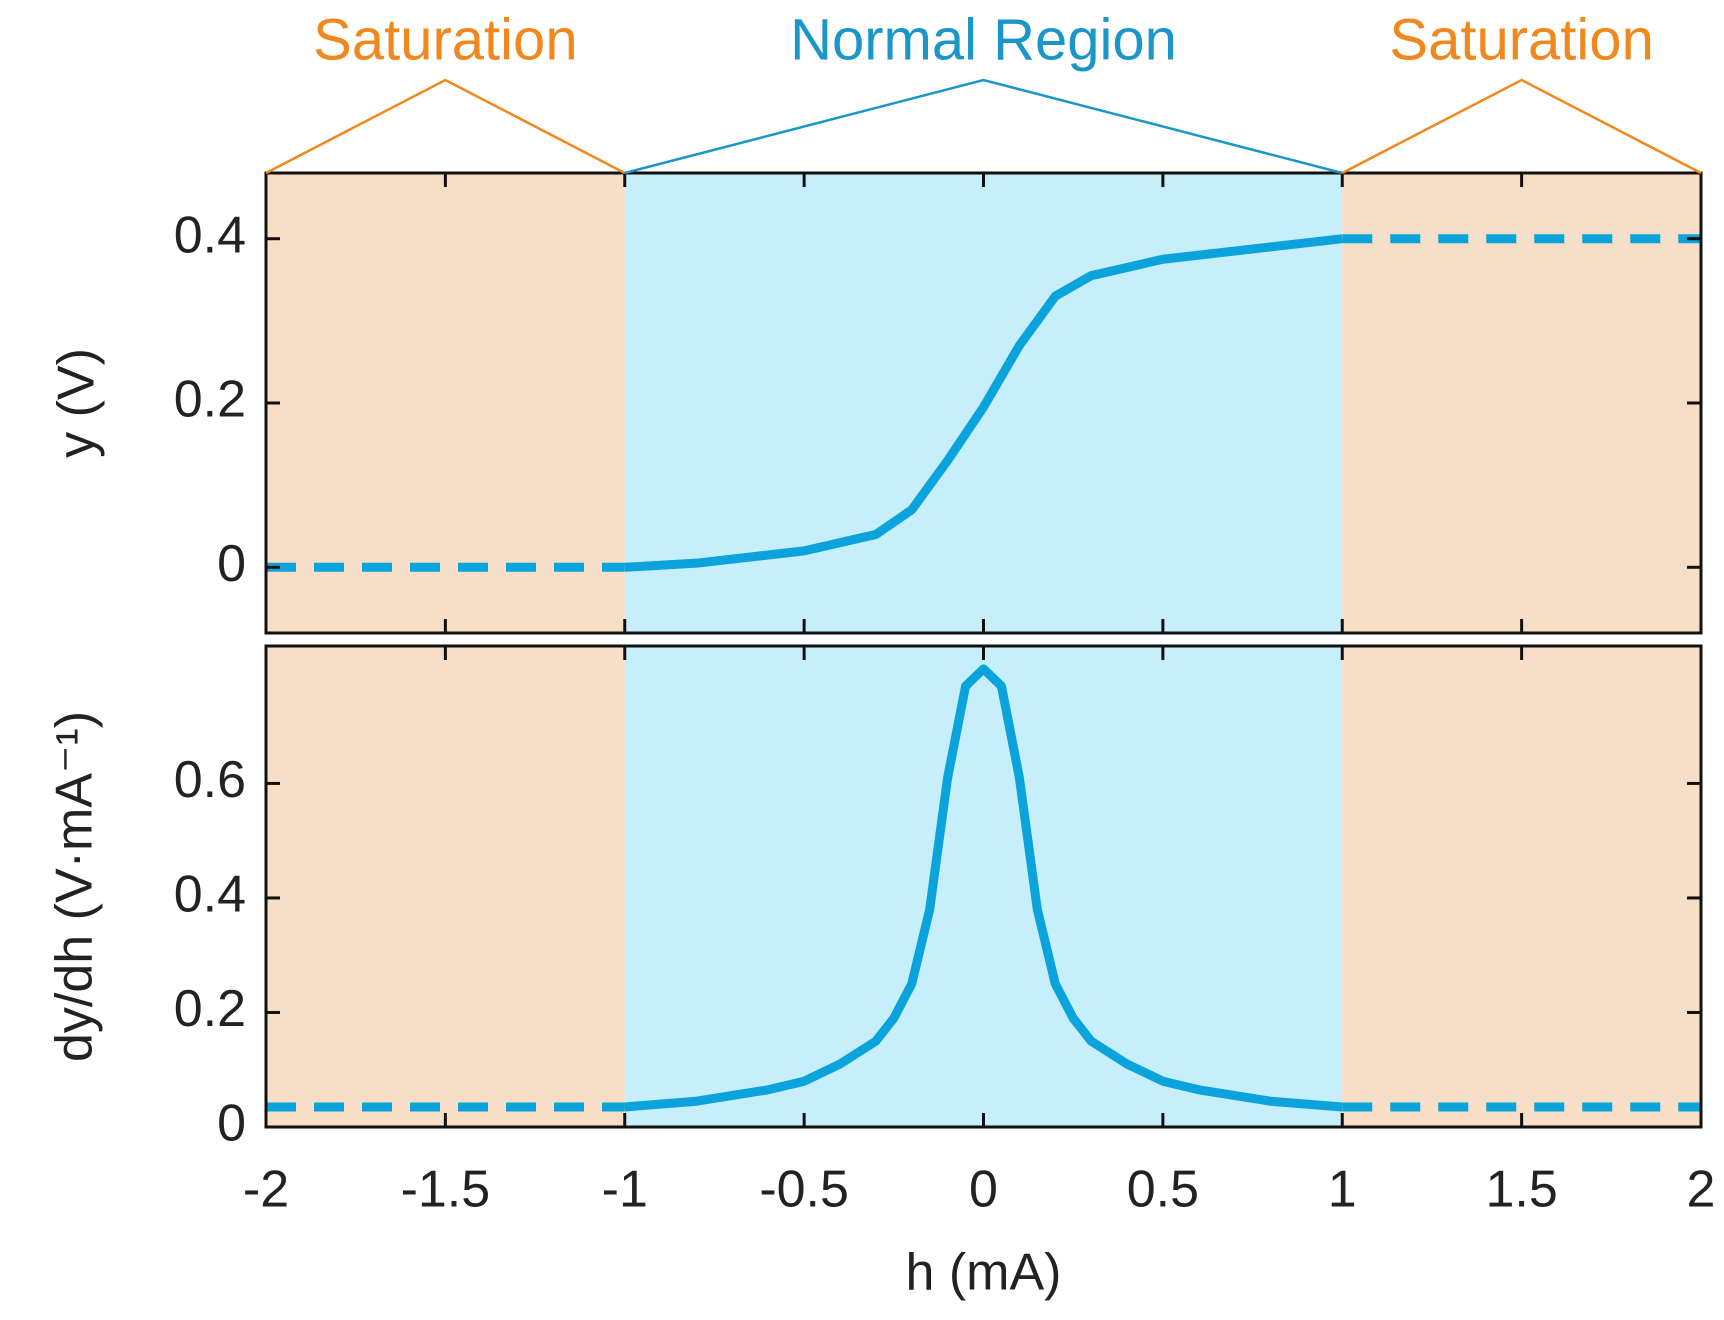 The image size is (1724, 1320). Describe the element at coordinates (77, 403) in the screenshot. I see `y-axis-label: y (V)` at that location.